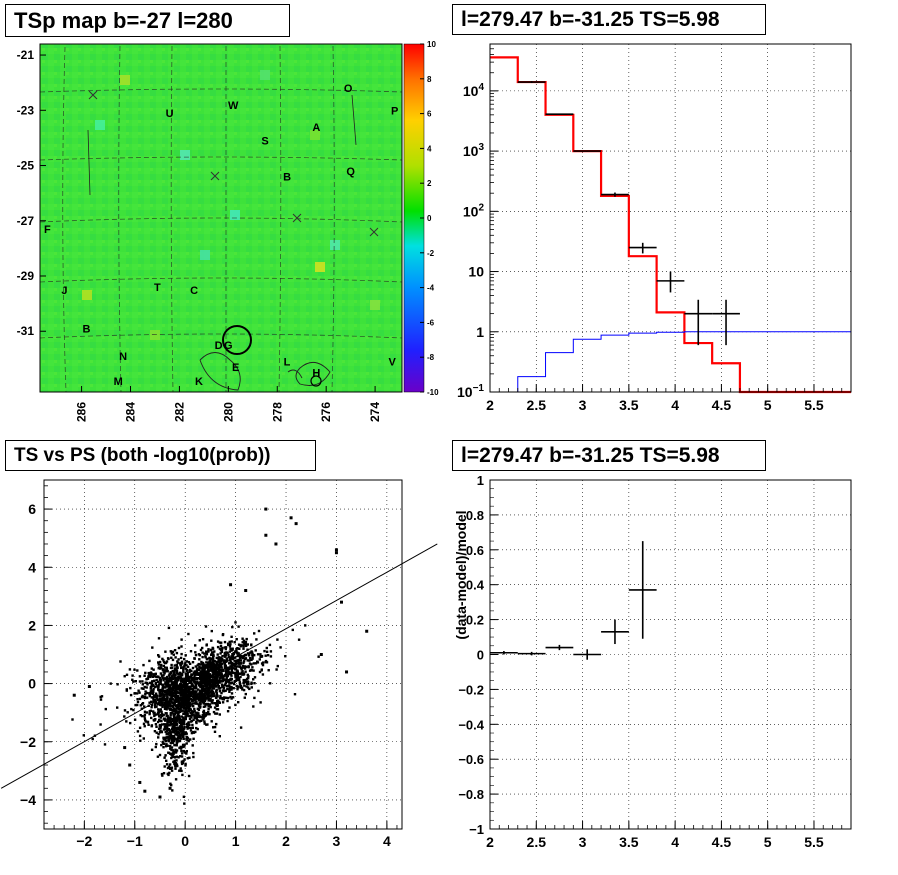 The height and width of the screenshot is (875, 898). What do you see at coordinates (490, 405) in the screenshot?
I see `spectrum-x-tick-label: 2` at bounding box center [490, 405].